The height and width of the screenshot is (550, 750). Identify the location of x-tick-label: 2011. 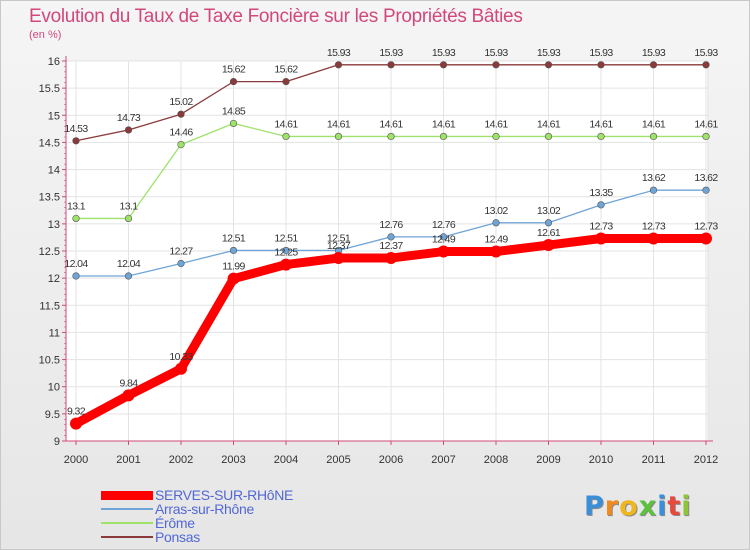
(654, 460).